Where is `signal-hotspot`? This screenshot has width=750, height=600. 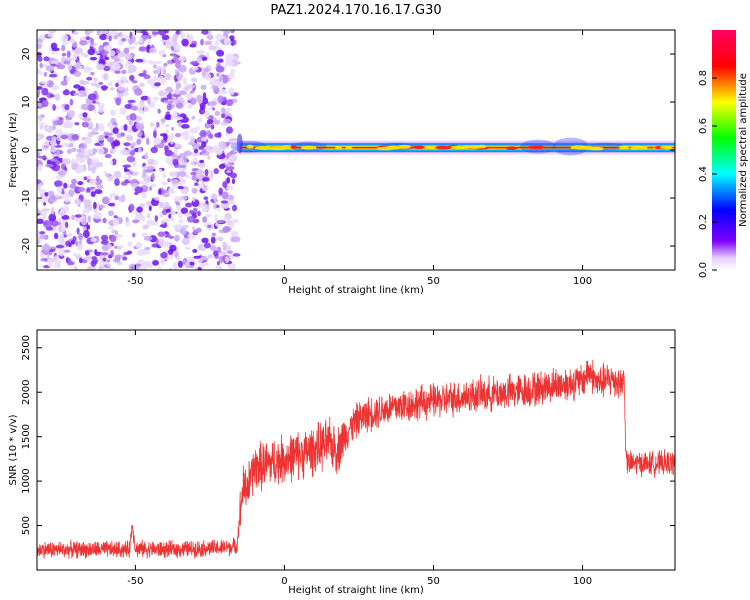
signal-hotspot is located at coordinates (536, 147).